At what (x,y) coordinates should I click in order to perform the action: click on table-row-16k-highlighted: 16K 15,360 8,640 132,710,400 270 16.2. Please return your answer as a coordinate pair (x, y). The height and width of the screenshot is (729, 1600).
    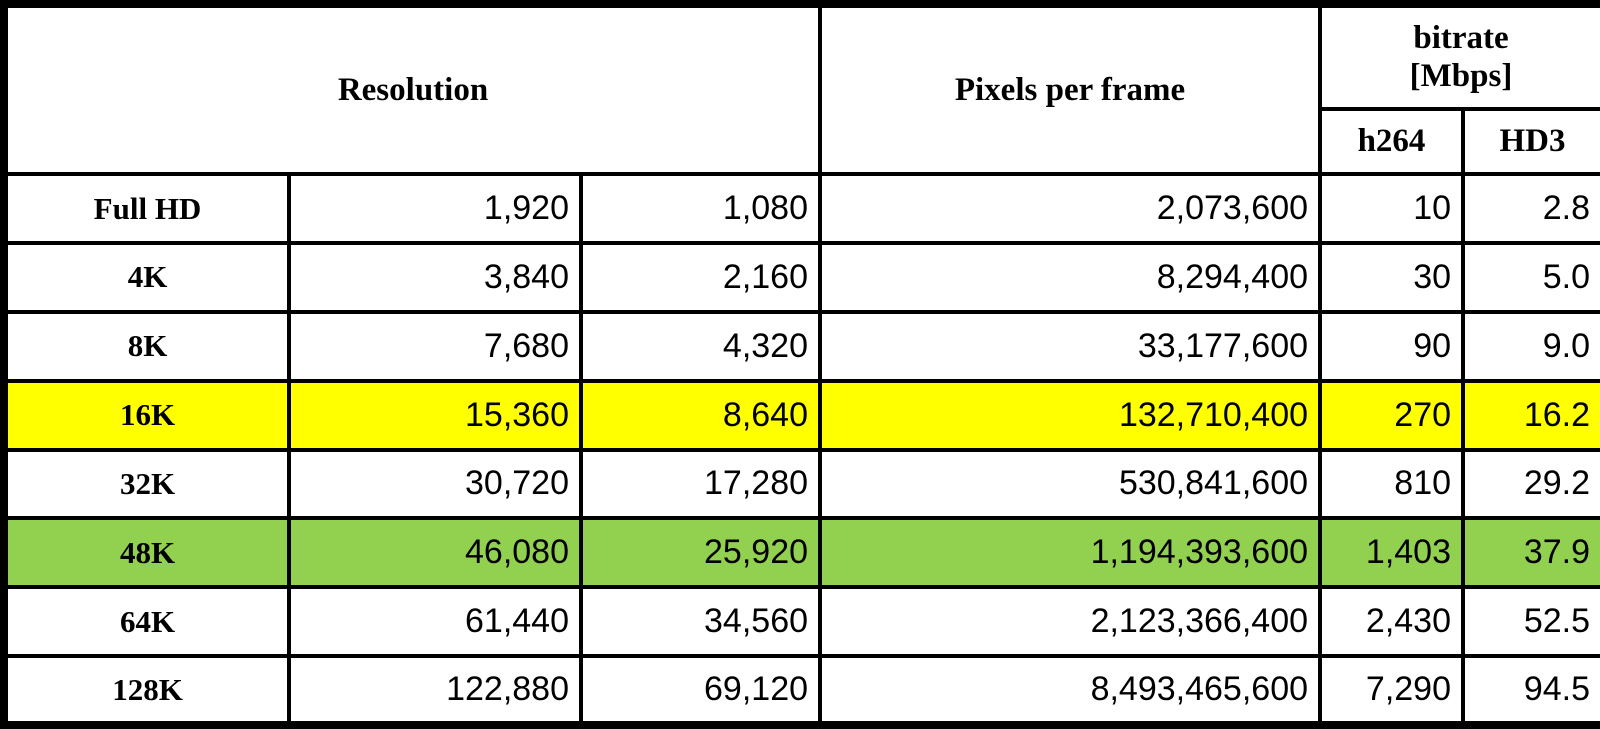
    Looking at the image, I should click on (801, 415).